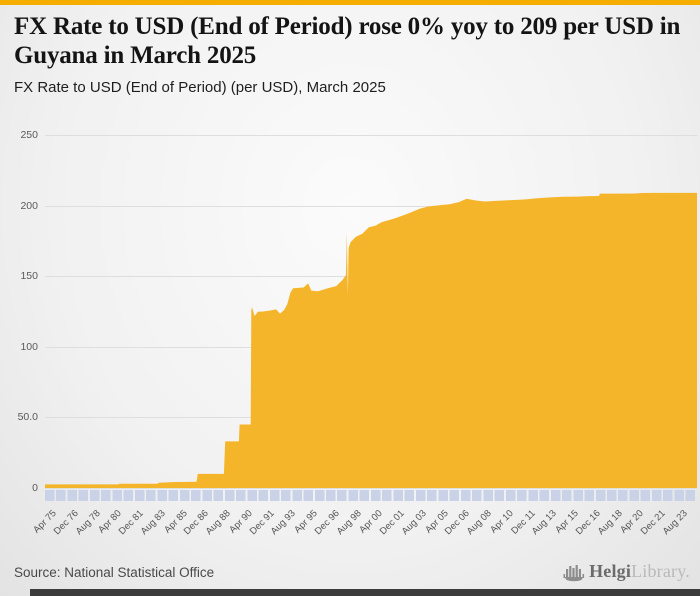 Image resolution: width=700 pixels, height=596 pixels. What do you see at coordinates (29, 205) in the screenshot?
I see `y-axis-tick-label: 200` at bounding box center [29, 205].